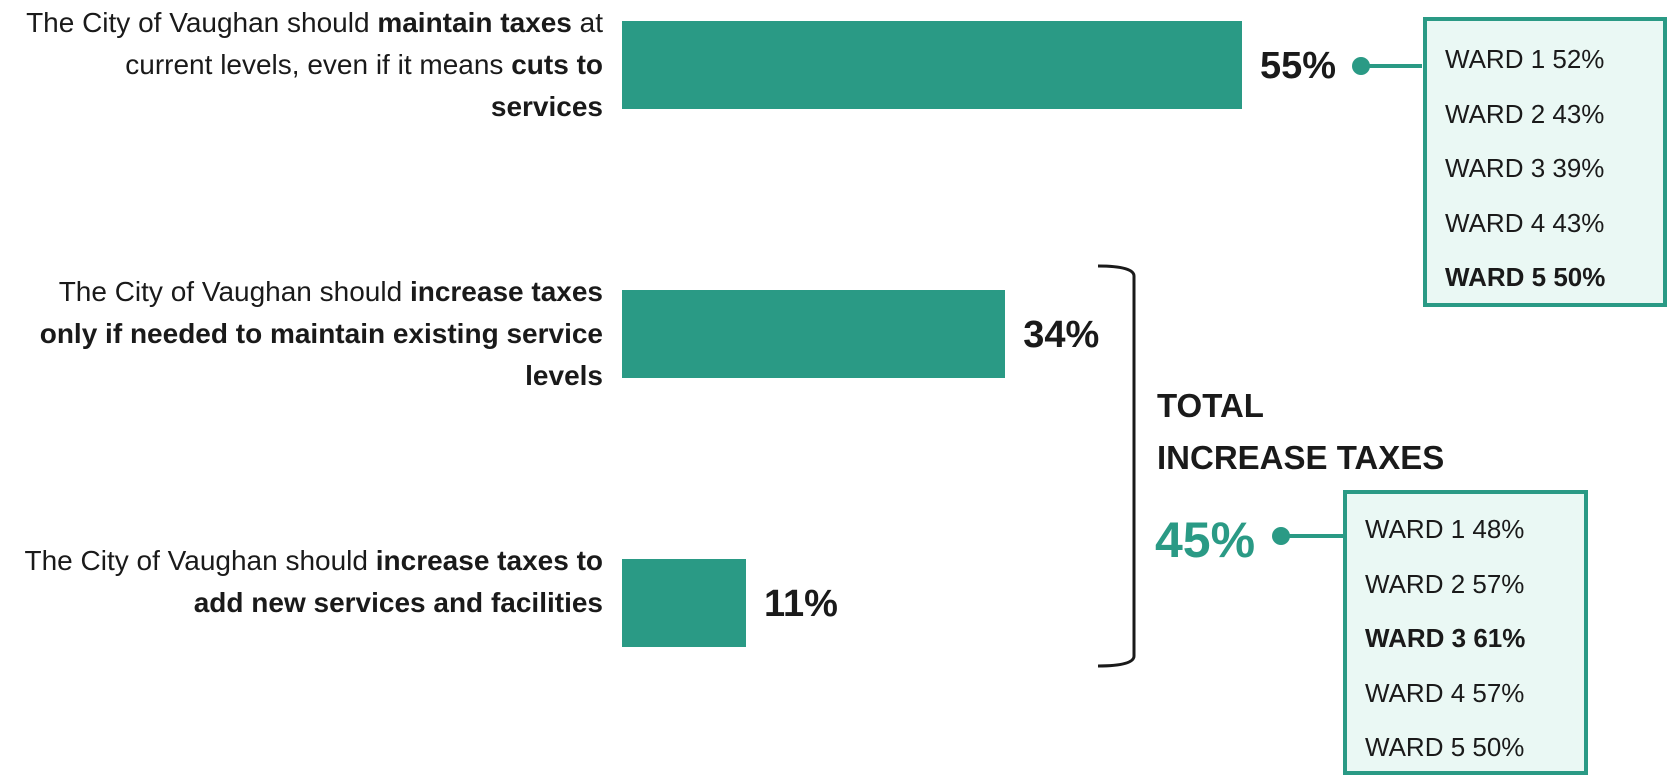 Image resolution: width=1675 pixels, height=775 pixels. What do you see at coordinates (814, 334) in the screenshot?
I see `bar-increase-to-maintain` at bounding box center [814, 334].